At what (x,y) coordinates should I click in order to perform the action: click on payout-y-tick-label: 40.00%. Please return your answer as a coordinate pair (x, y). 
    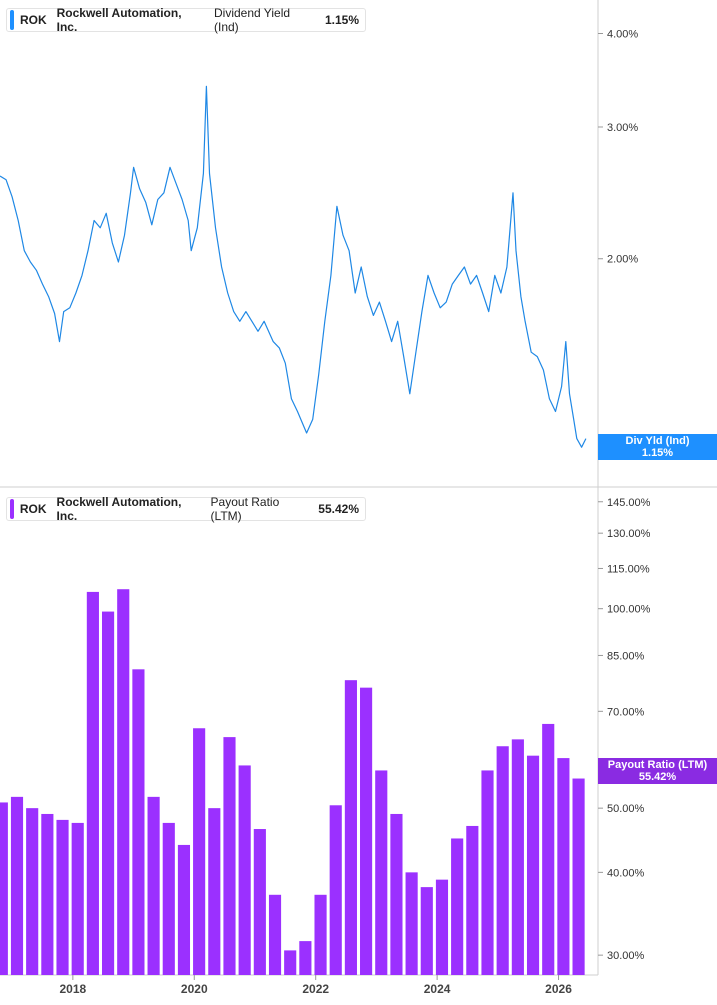
    Looking at the image, I should click on (626, 873).